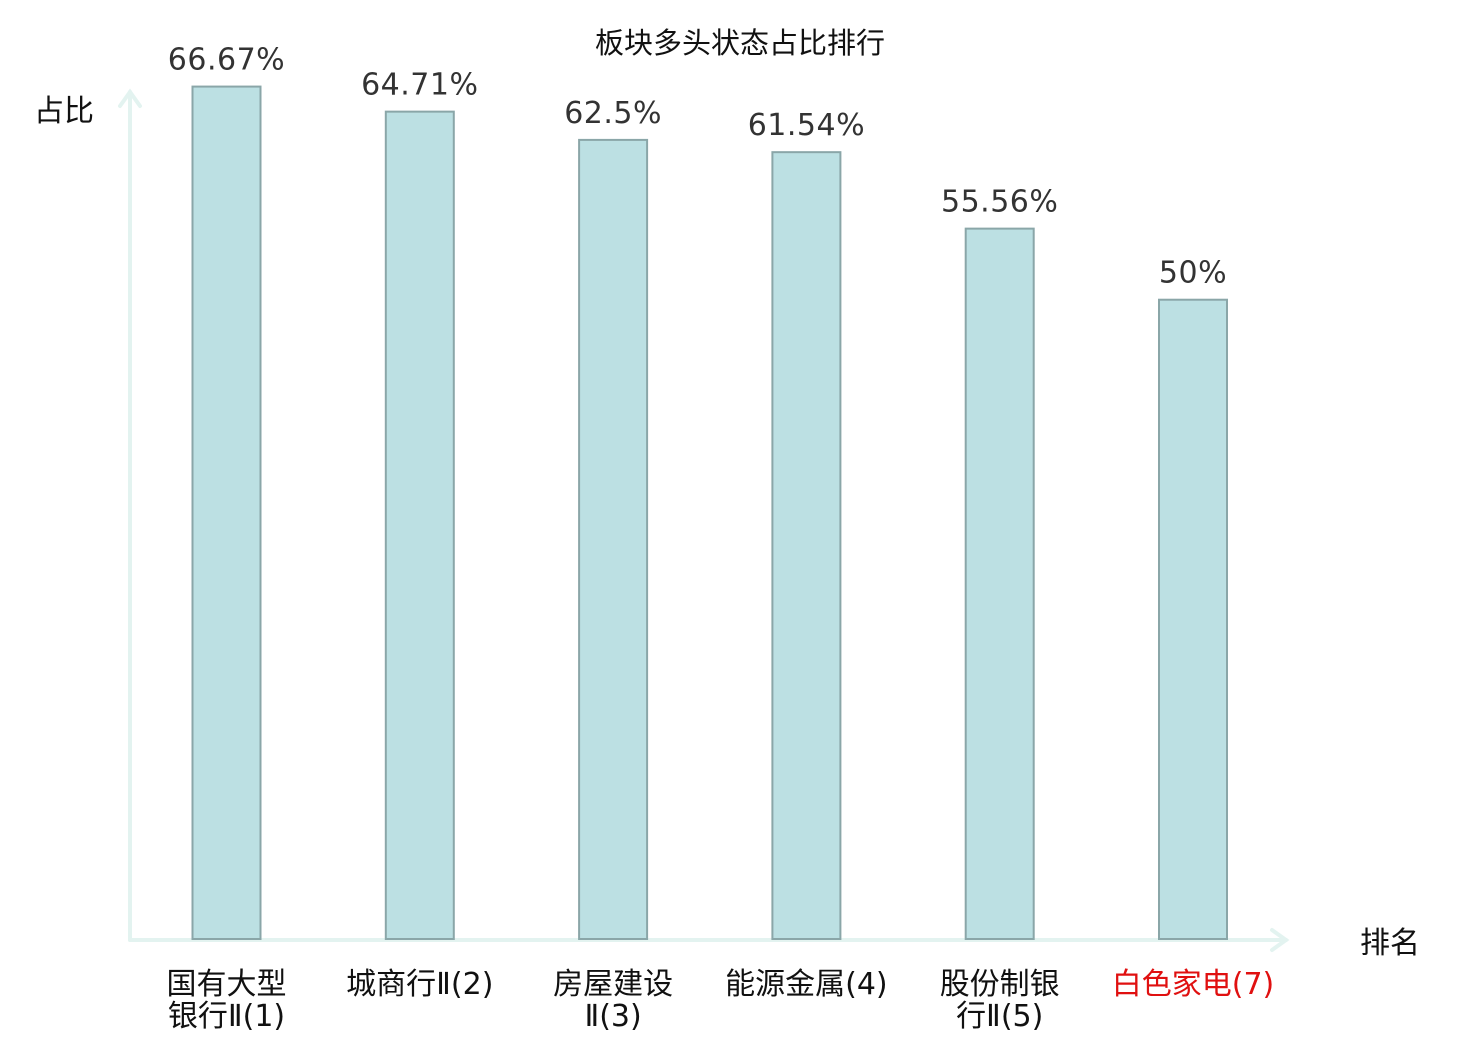 Image resolution: width=1480 pixels, height=1040 pixels. I want to click on value-label-3: 62.5%, so click(613, 113).